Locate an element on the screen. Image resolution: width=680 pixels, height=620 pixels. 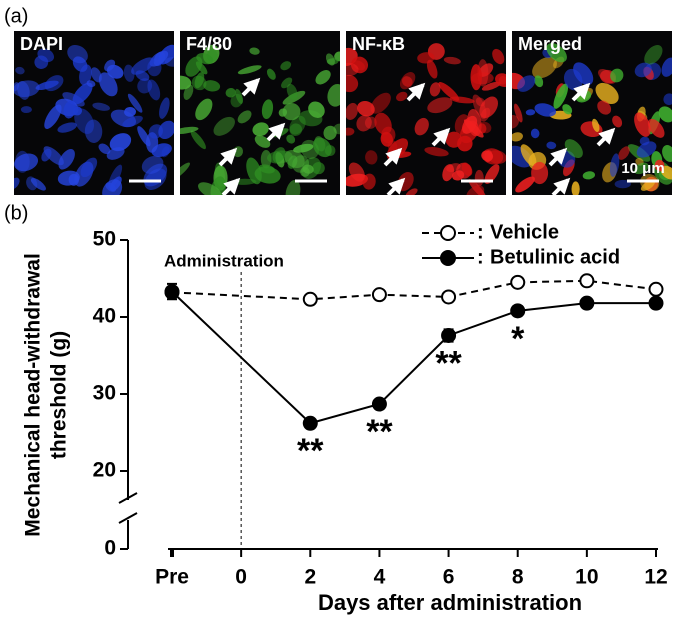
y-axis-title: threshold (g) is located at coordinates (59, 395).